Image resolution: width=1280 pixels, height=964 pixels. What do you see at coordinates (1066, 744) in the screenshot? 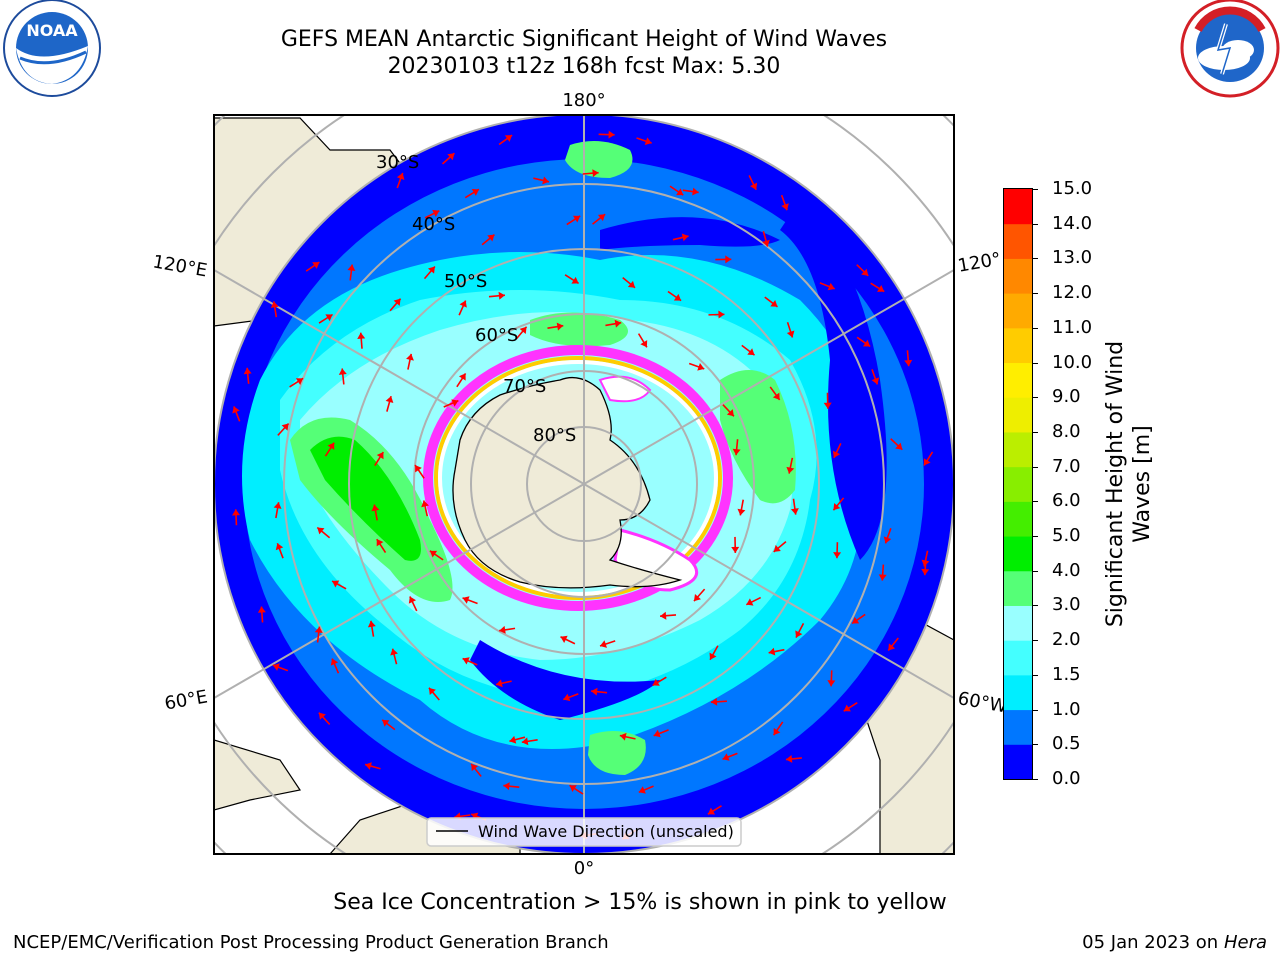
I see `colorbar-tick-label: 0.5` at bounding box center [1066, 744].